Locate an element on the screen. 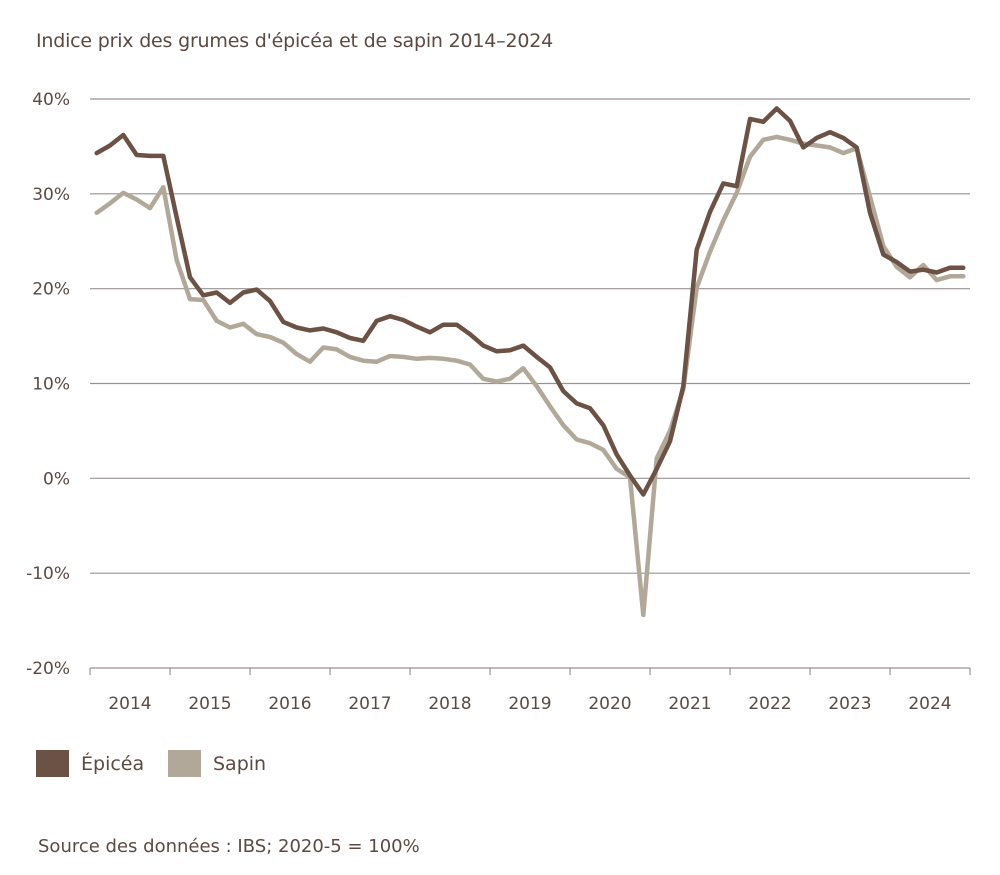 The height and width of the screenshot is (875, 1000). x-tick-label: 2018 is located at coordinates (449, 704).